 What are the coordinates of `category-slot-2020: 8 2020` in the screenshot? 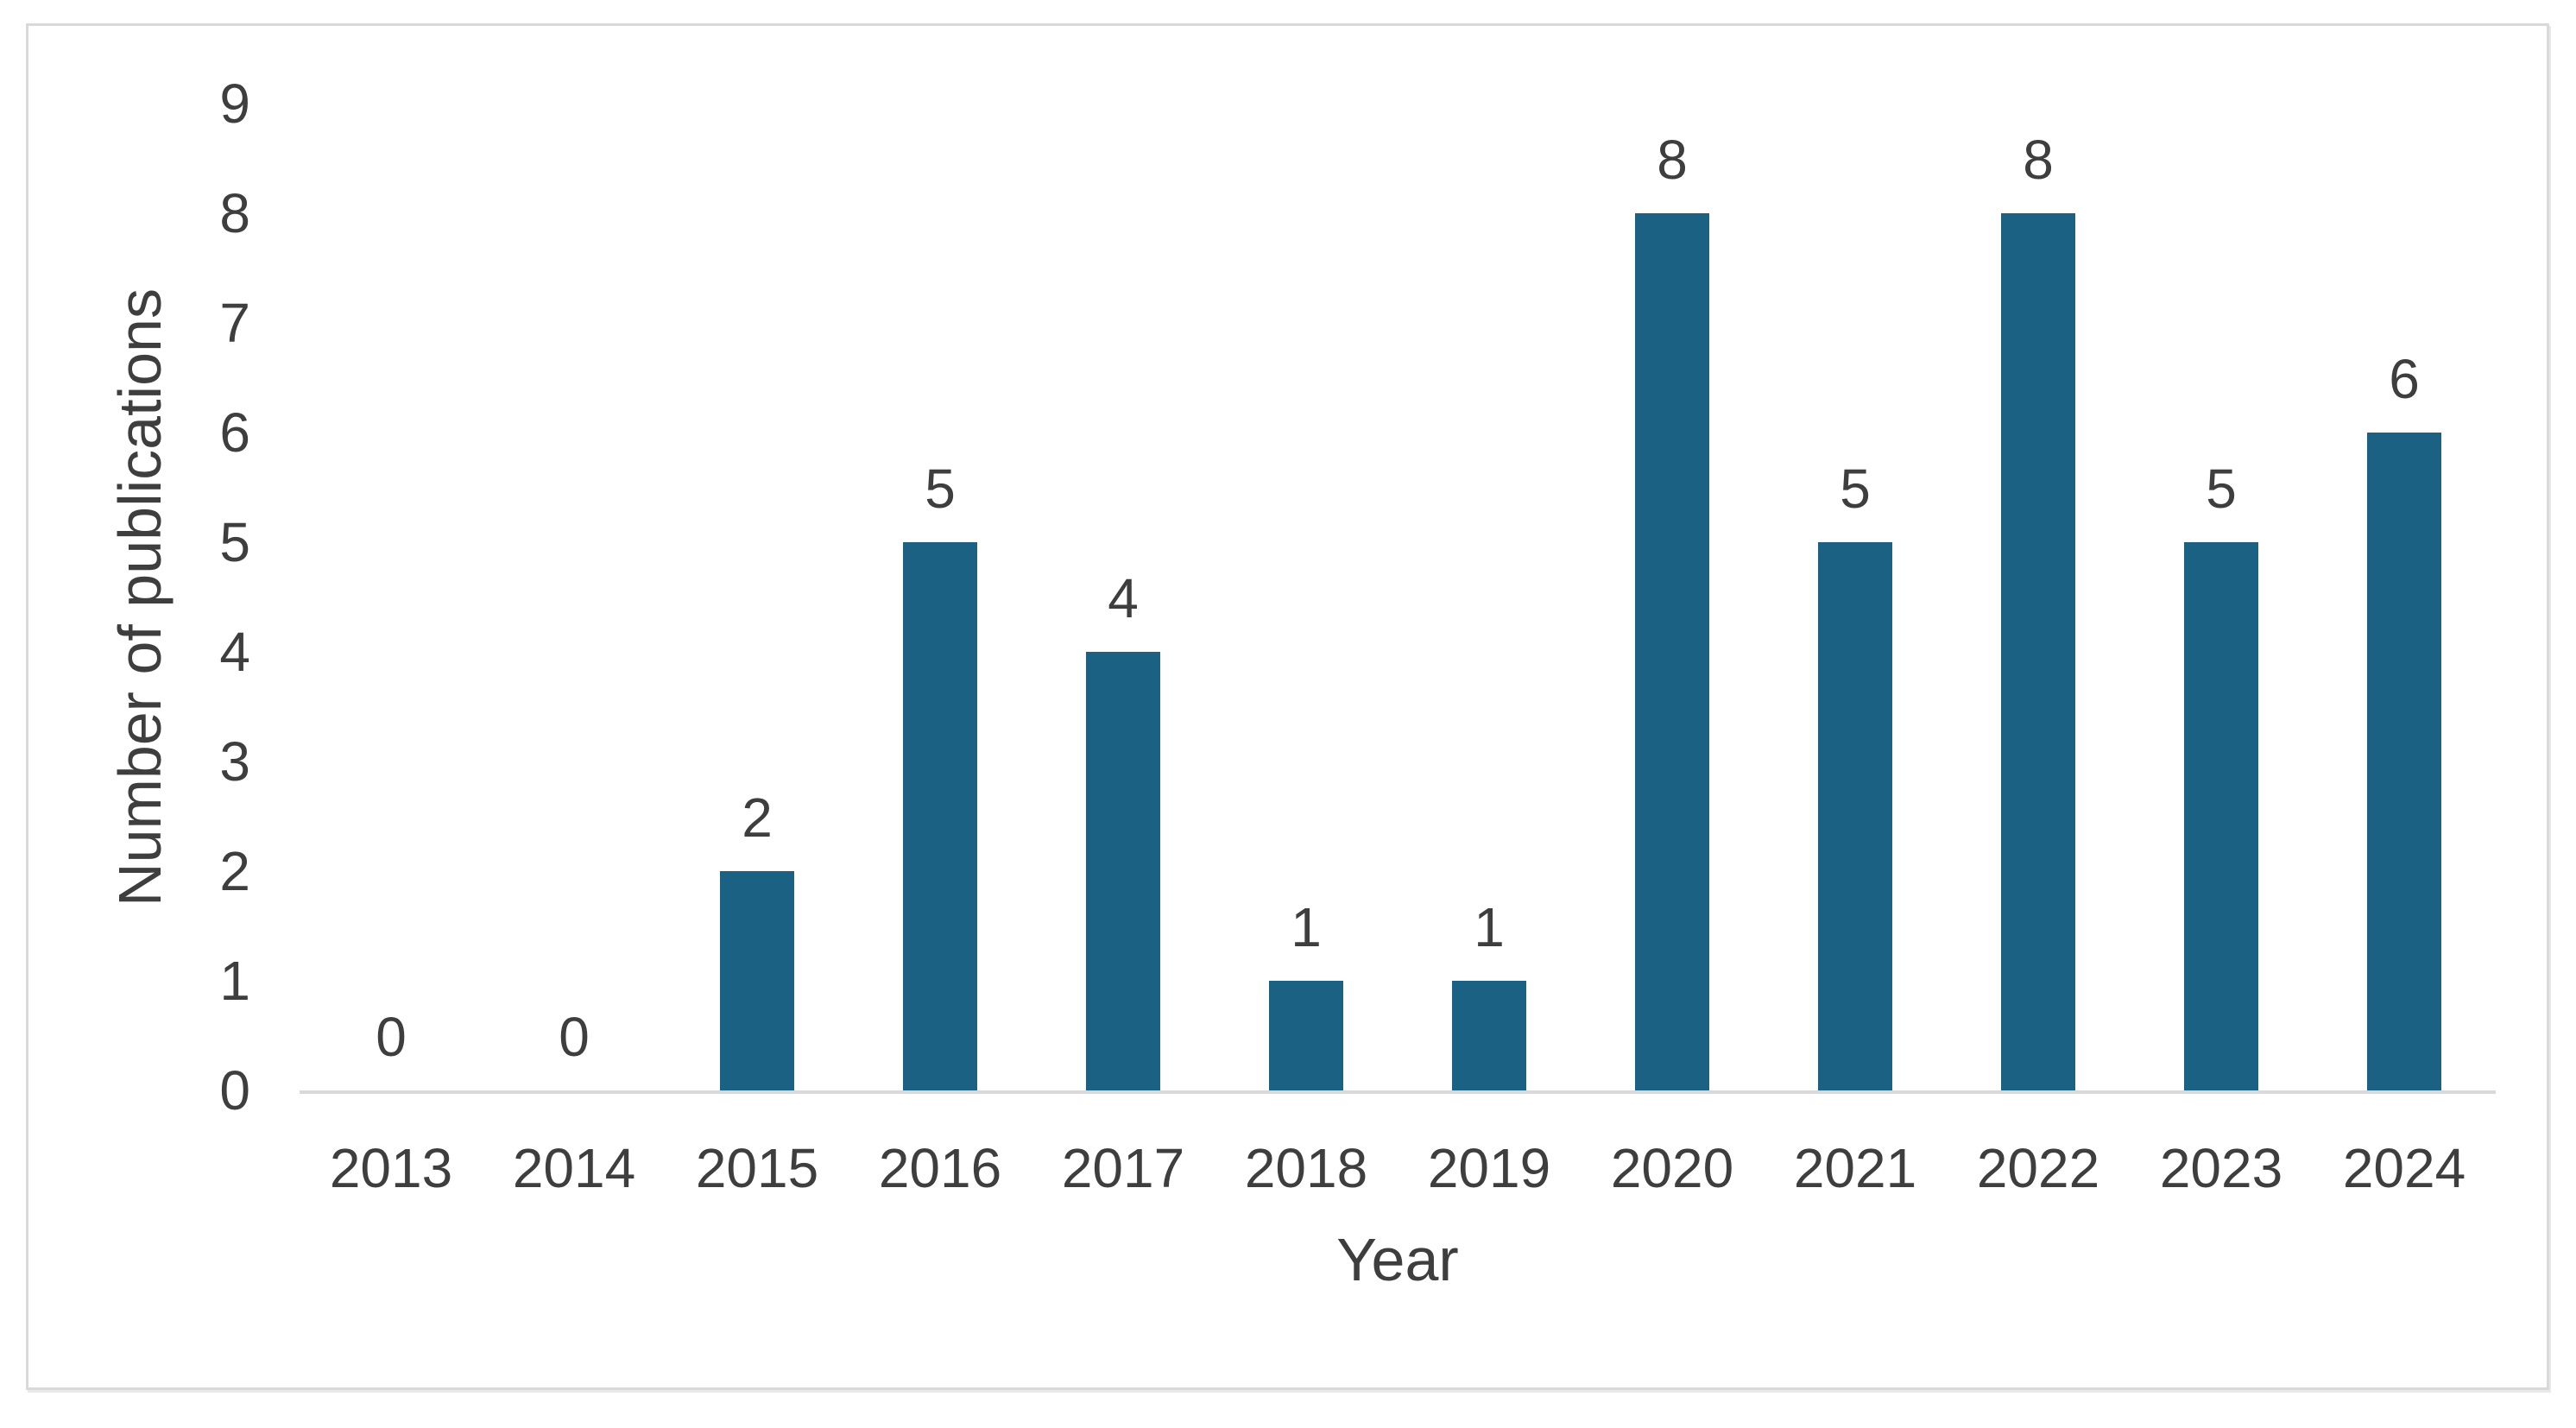 It's located at (1672, 650).